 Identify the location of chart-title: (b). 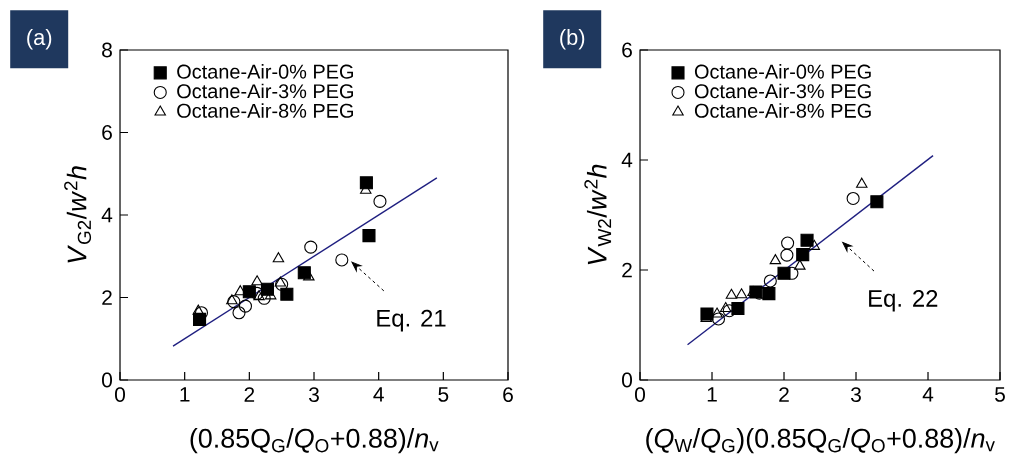
(572, 39).